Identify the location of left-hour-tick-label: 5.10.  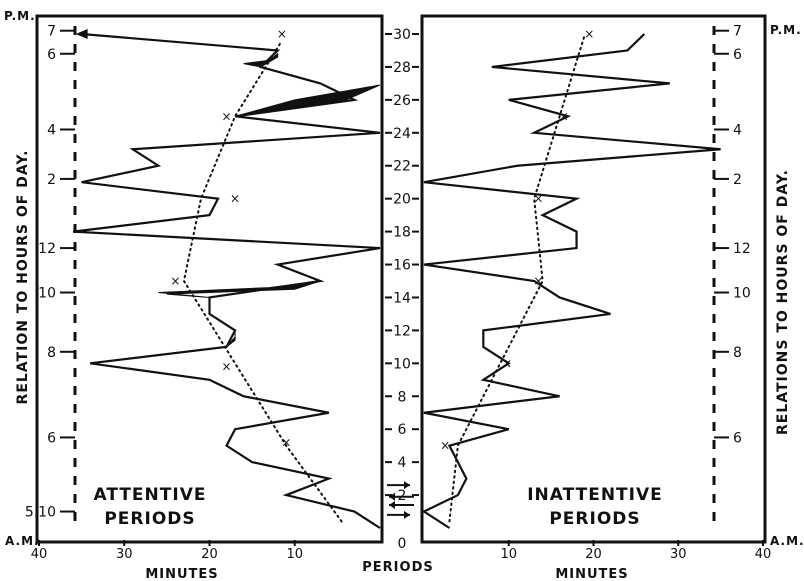
(40, 513).